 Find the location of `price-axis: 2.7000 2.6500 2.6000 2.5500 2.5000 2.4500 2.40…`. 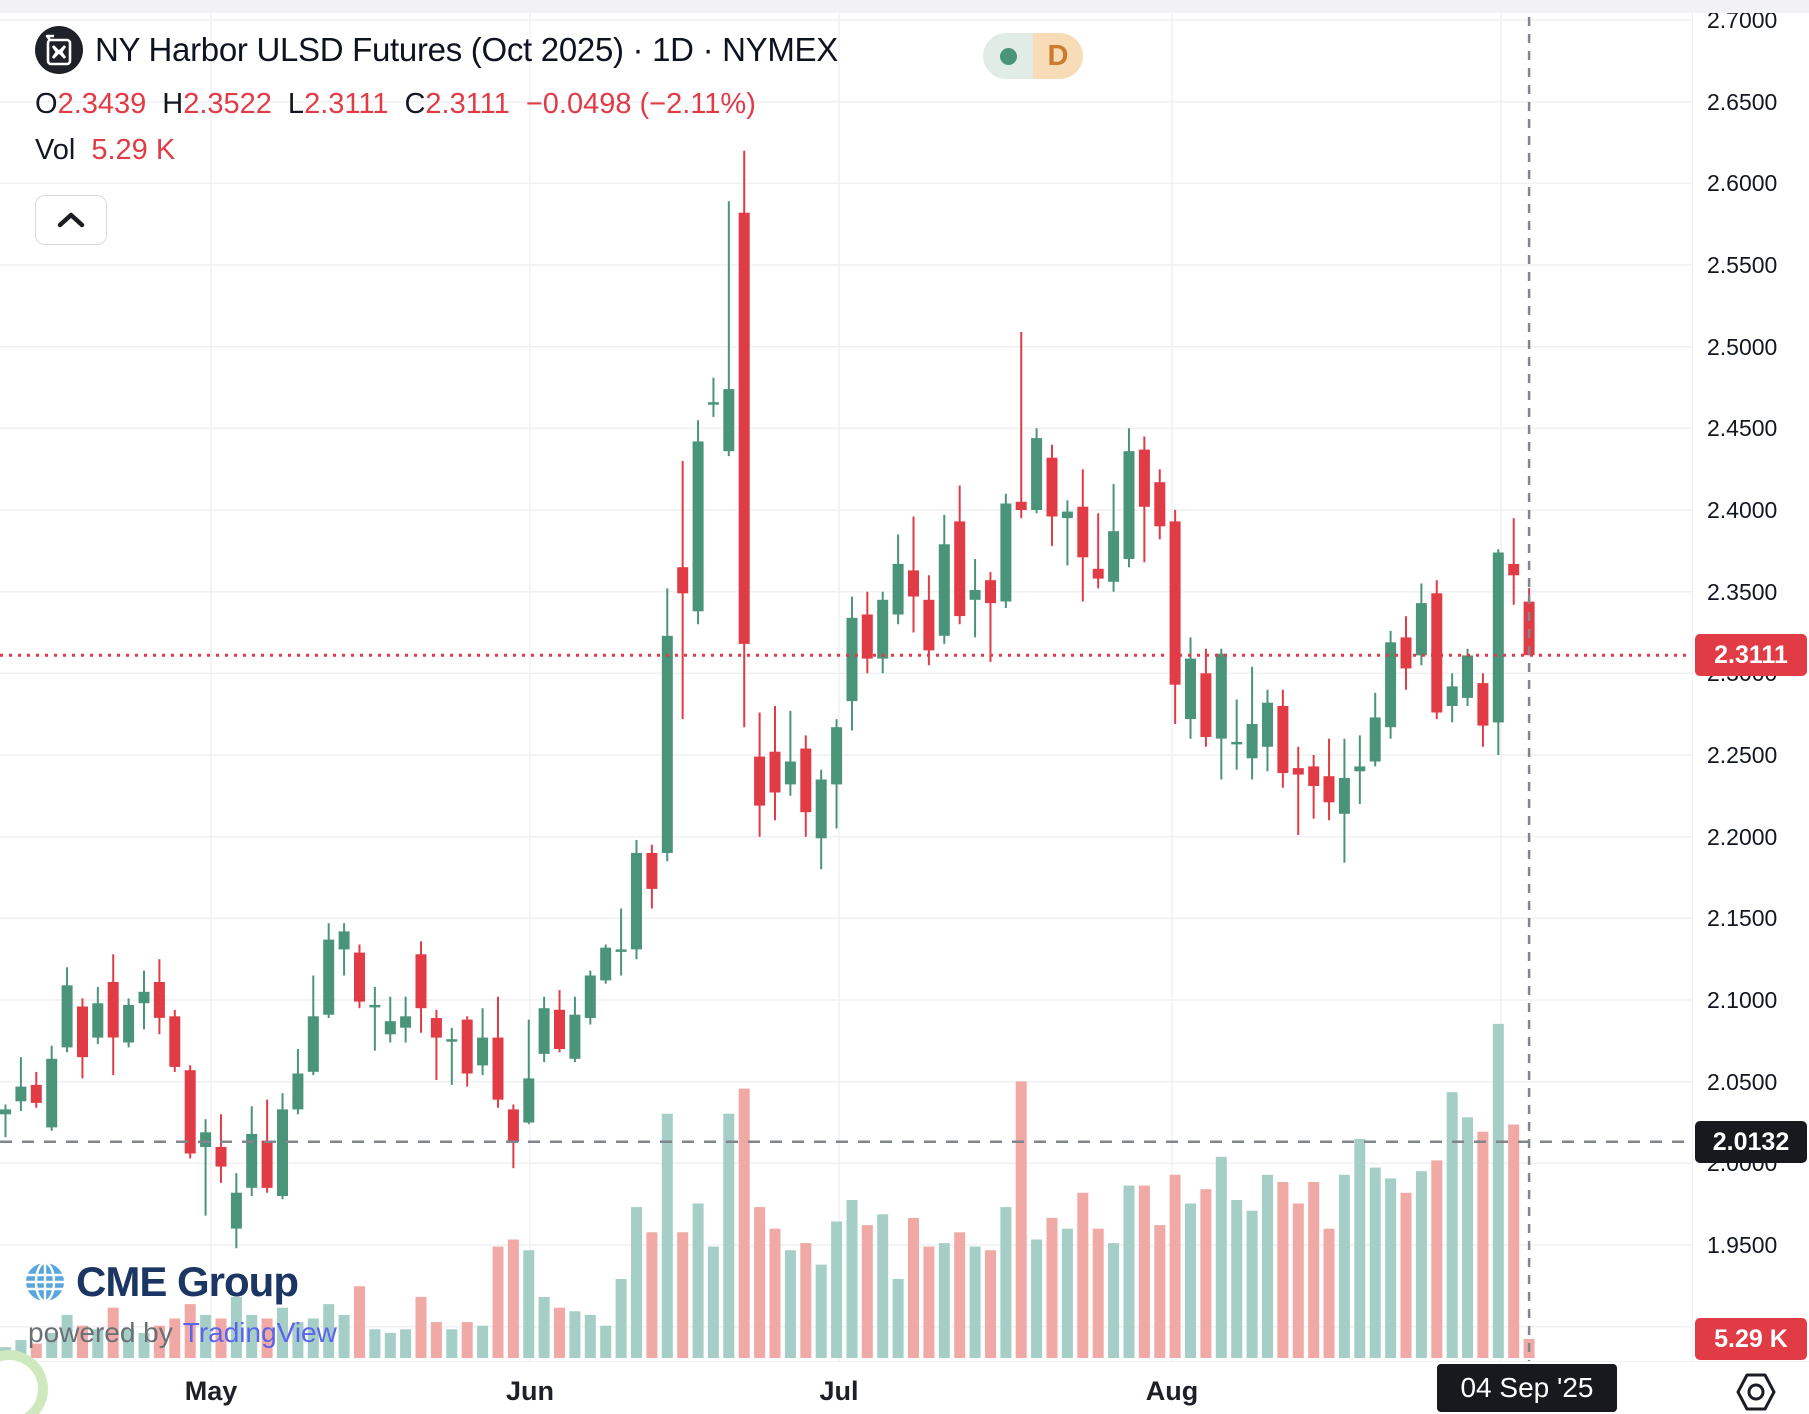

price-axis: 2.7000 2.6500 2.6000 2.5500 2.5000 2.4500 2.40… is located at coordinates (1750, 680).